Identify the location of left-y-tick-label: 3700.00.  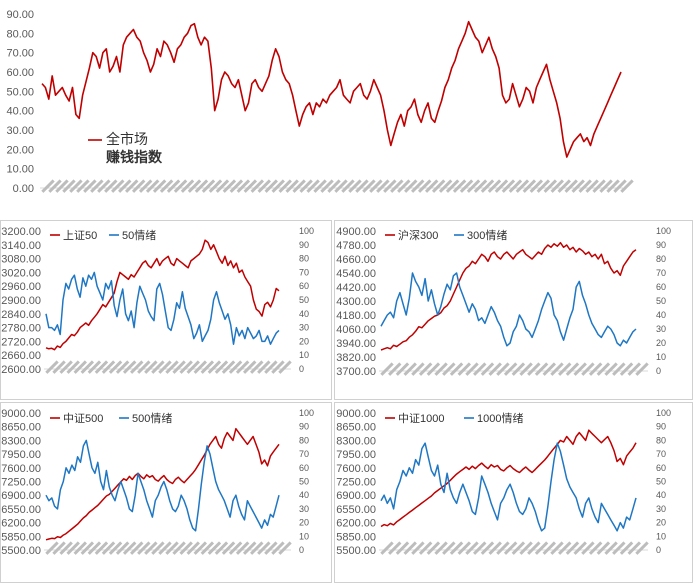
(356, 372).